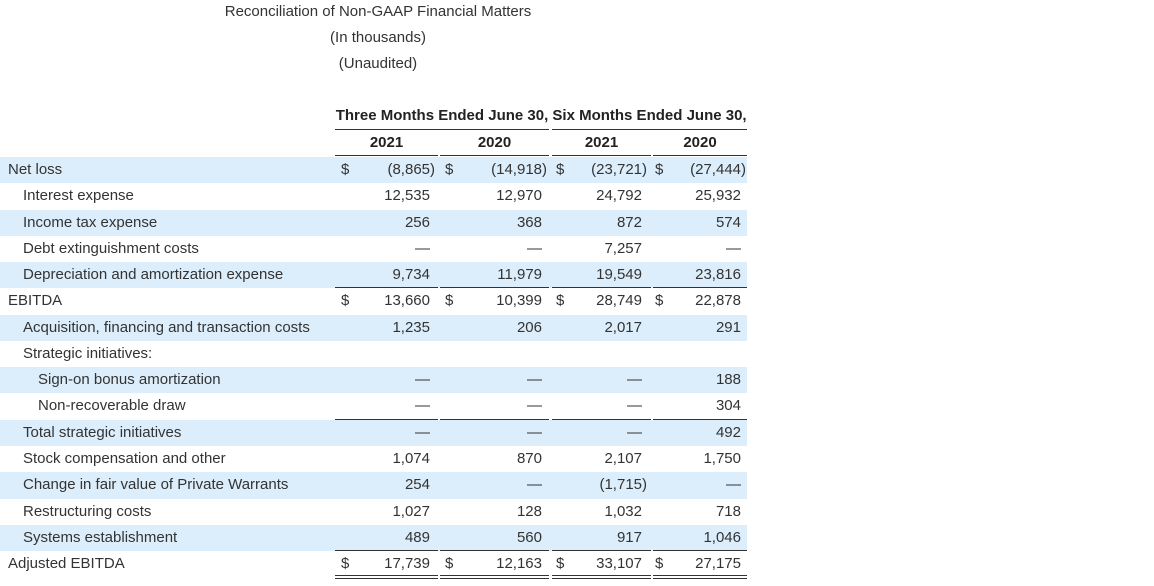 The width and height of the screenshot is (1154, 586). I want to click on row-label: Stock compensation and other, so click(124, 458).